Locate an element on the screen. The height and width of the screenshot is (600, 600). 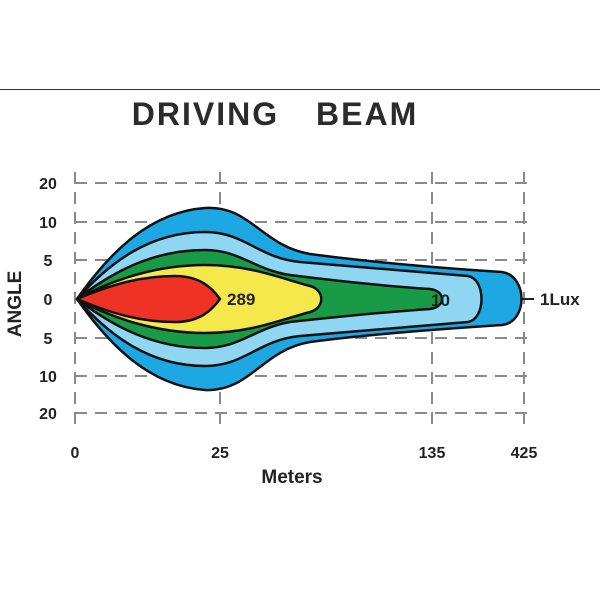
x-tick-label: 135 is located at coordinates (432, 453).